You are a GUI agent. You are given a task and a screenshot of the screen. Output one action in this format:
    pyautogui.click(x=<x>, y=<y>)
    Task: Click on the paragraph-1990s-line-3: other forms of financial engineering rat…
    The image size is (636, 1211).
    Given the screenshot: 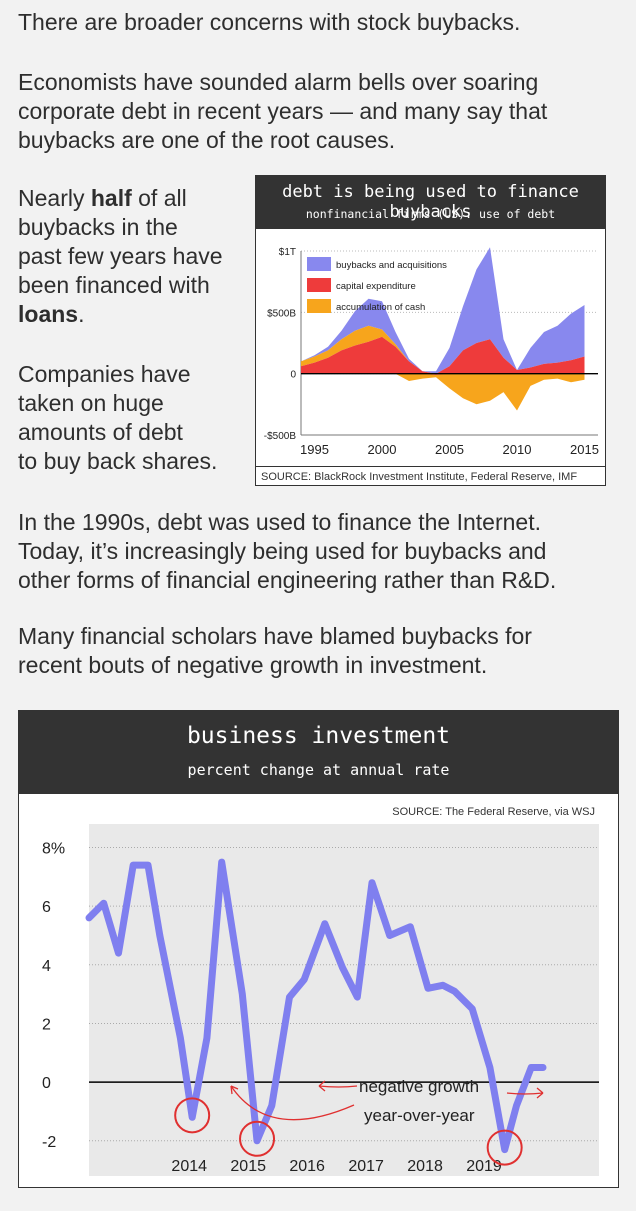 What is the action you would take?
    pyautogui.click(x=287, y=580)
    